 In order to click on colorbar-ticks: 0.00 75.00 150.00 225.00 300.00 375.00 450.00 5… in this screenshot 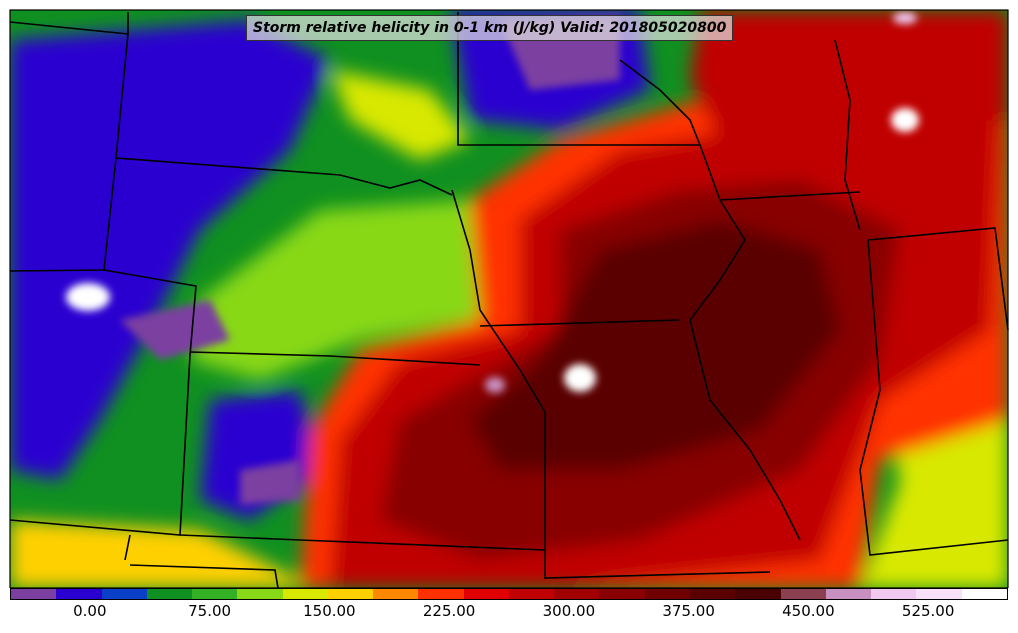, I will do `click(509, 614)`.